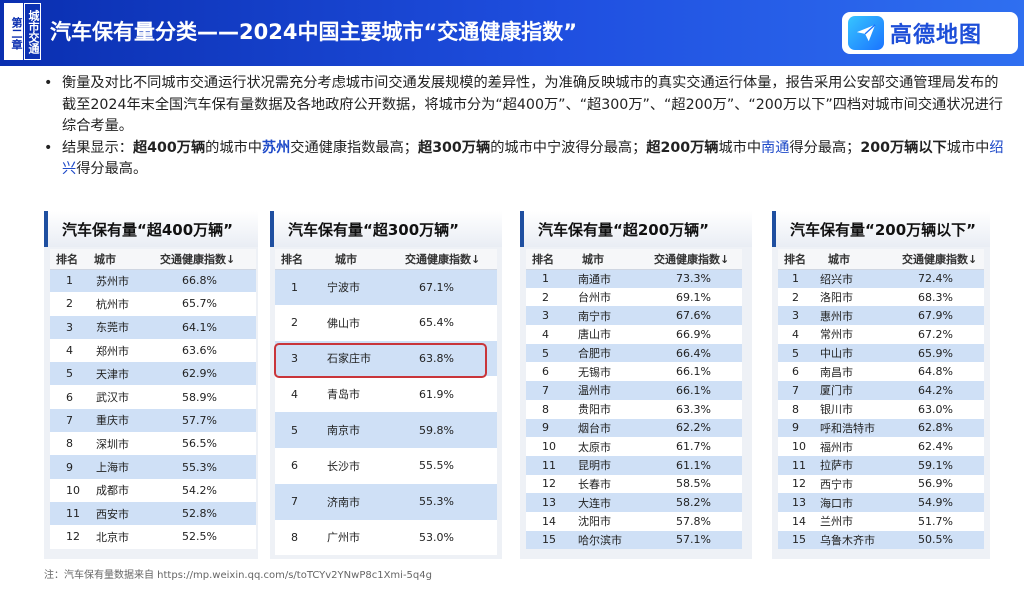  What do you see at coordinates (943, 484) in the screenshot?
I see `index-cell: 56.9%` at bounding box center [943, 484].